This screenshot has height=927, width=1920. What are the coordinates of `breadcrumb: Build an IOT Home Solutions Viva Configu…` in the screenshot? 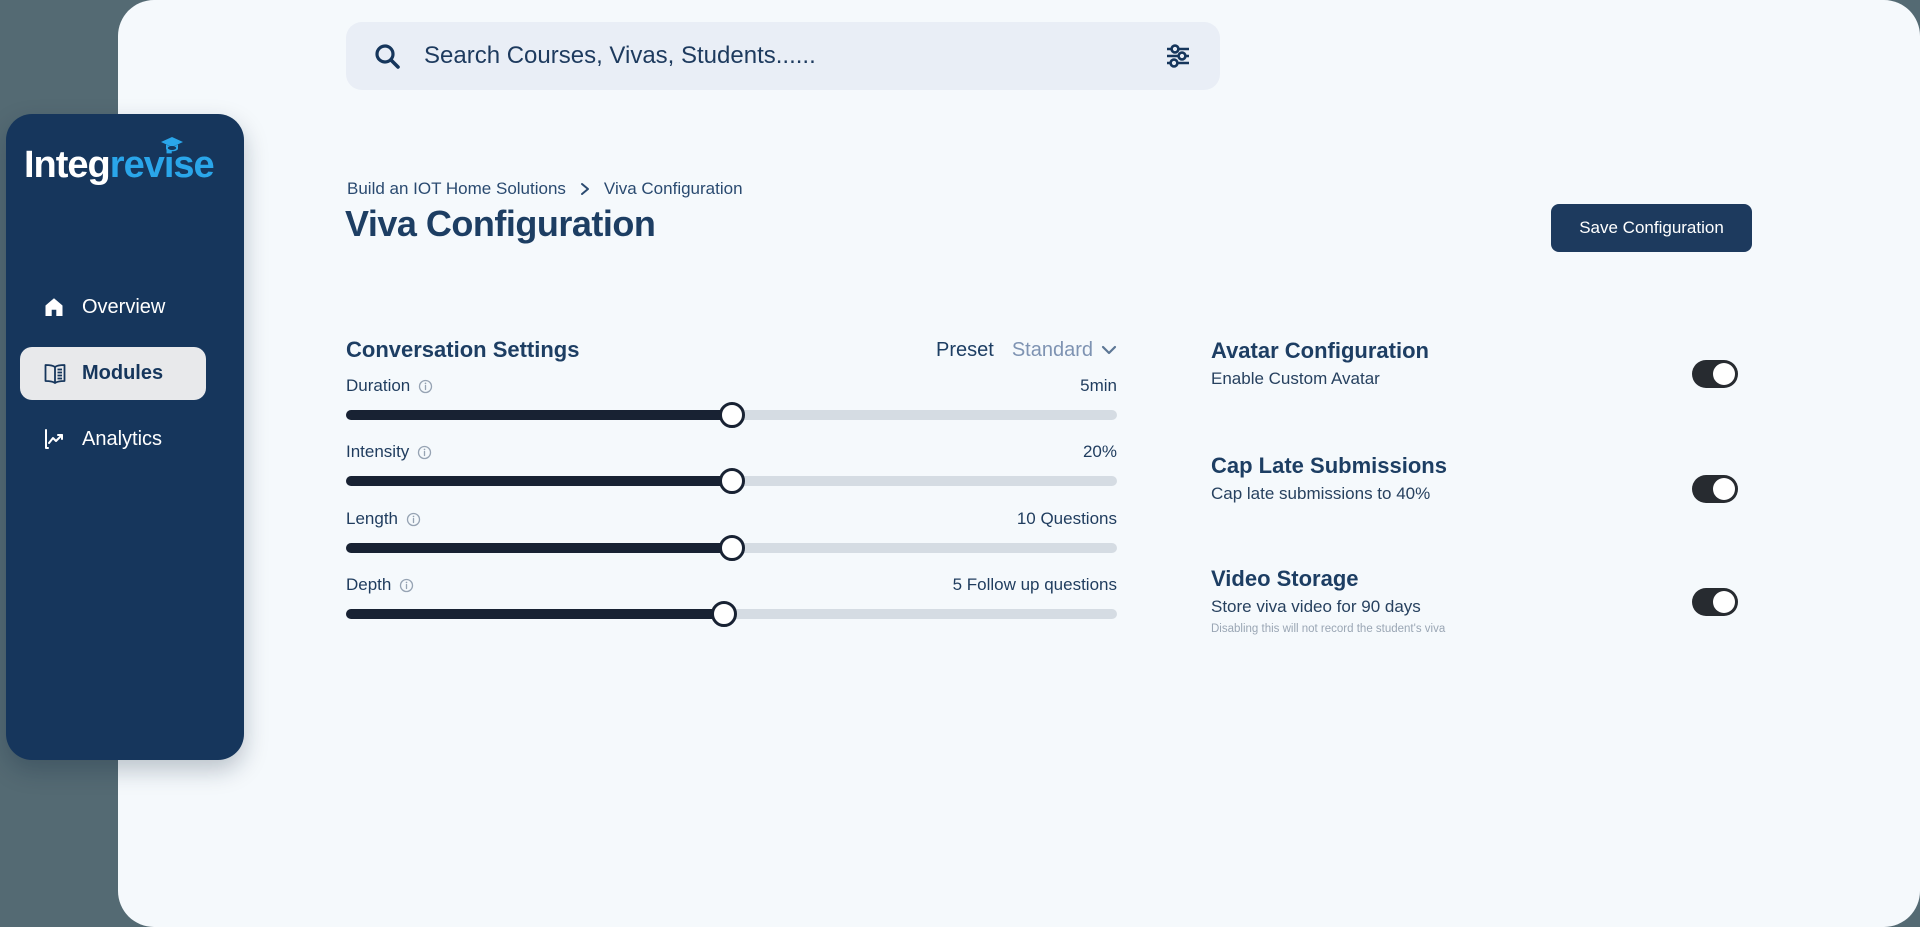 It's located at (545, 189).